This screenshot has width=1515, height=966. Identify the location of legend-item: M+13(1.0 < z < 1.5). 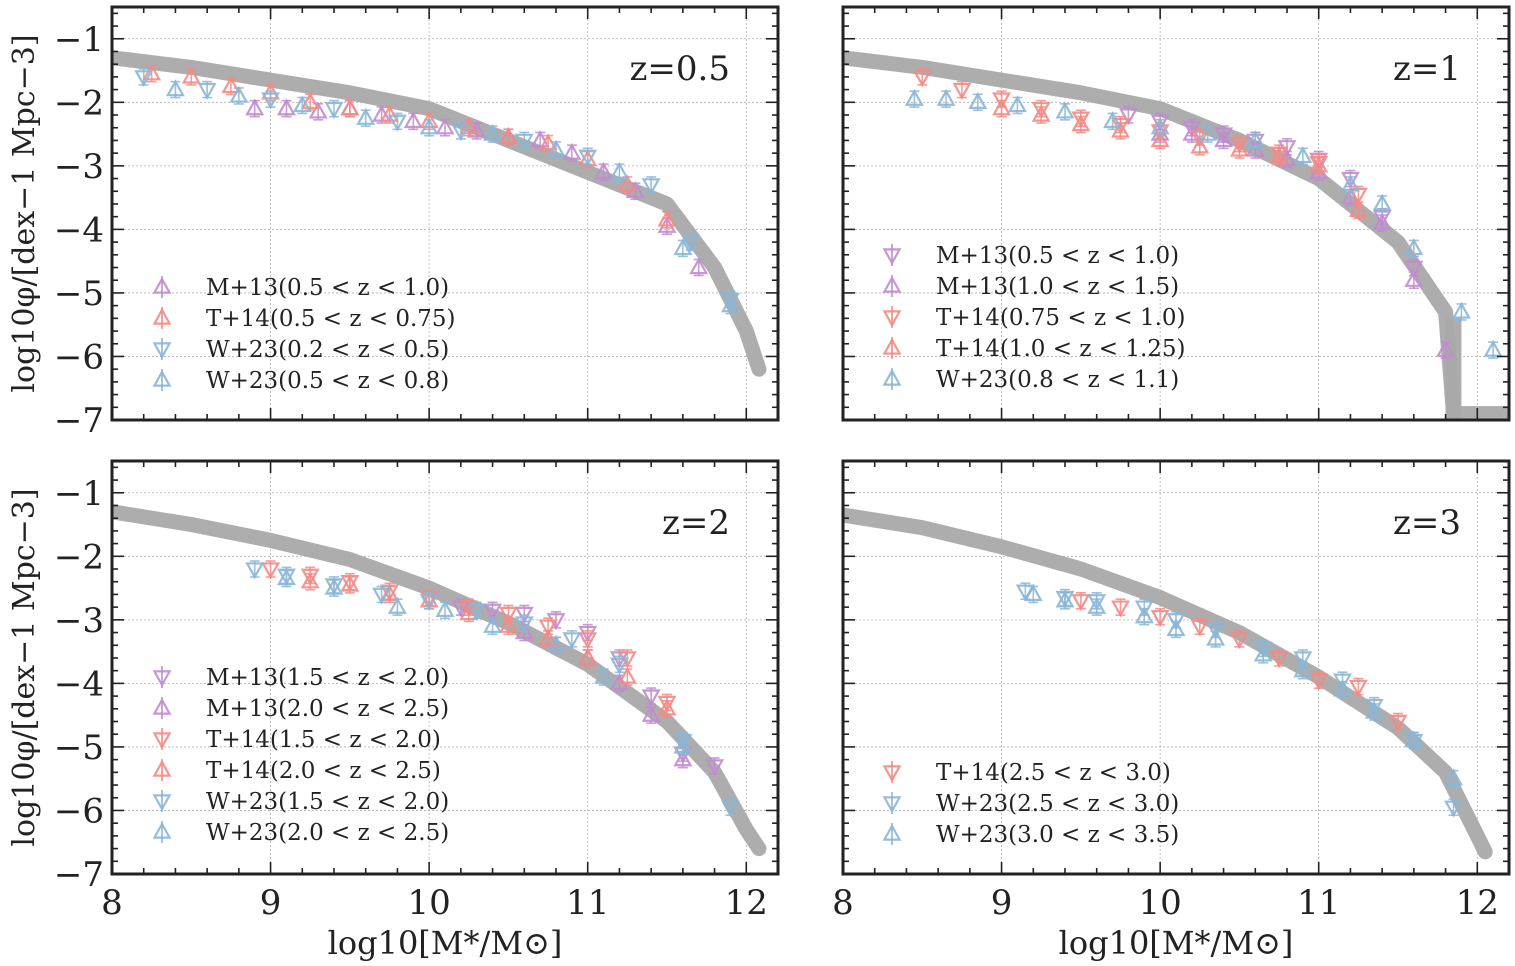
(1030, 287).